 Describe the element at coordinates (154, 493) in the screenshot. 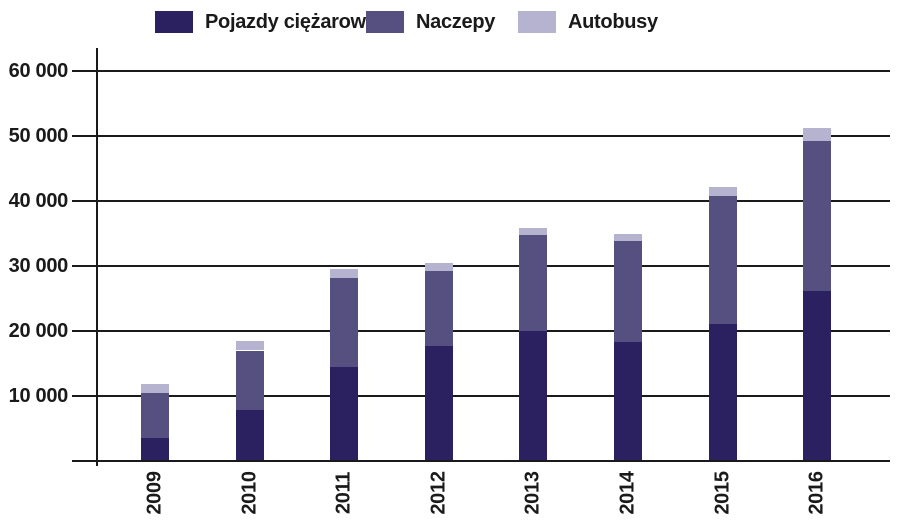

I see `x-axis-tick-label: 2009` at that location.